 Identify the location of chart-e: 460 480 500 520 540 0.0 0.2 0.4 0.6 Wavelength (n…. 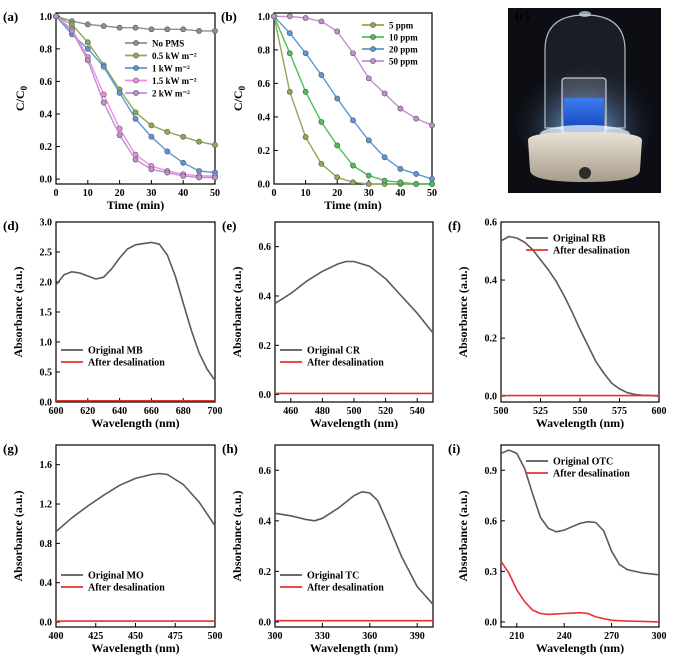
(328, 324).